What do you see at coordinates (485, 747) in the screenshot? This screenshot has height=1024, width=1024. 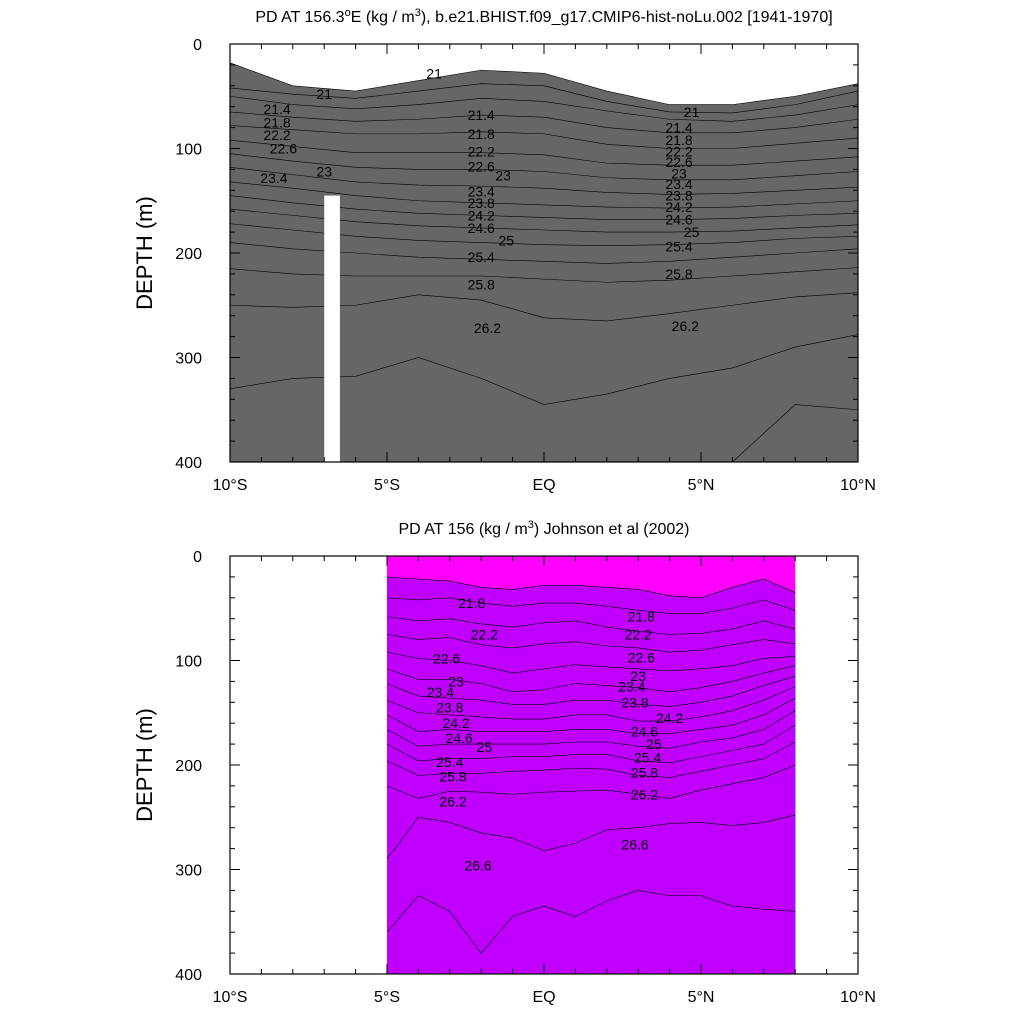 I see `contour-label: 25` at bounding box center [485, 747].